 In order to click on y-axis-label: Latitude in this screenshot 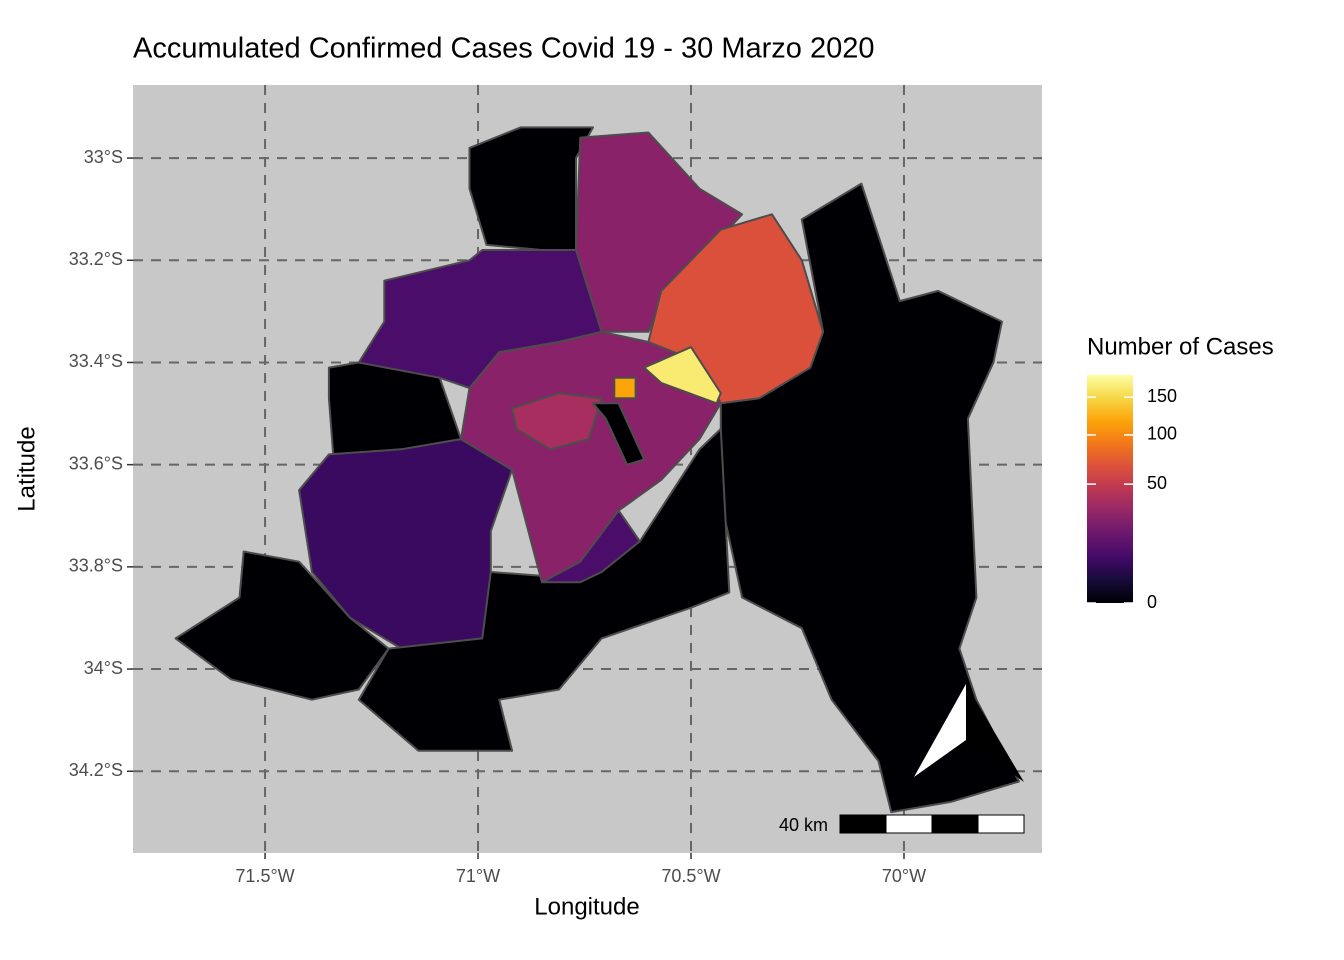, I will do `click(26, 468)`.